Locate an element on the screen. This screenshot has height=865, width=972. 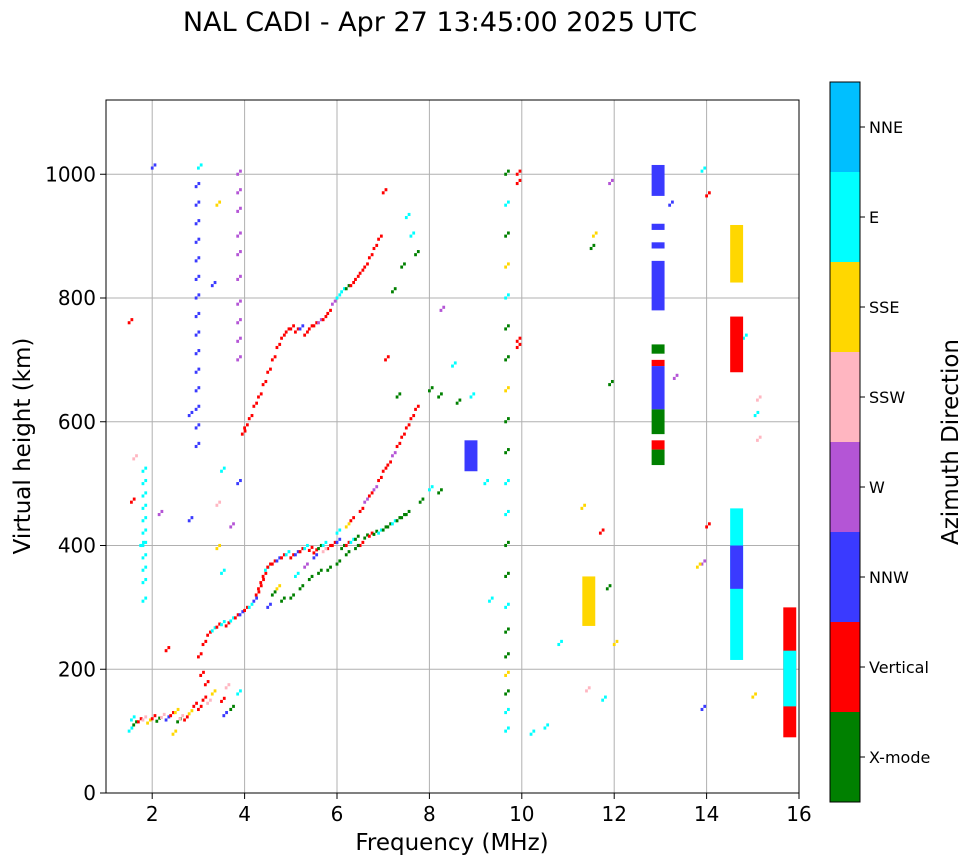
colorbar-category-label: Vertical is located at coordinates (899, 667).